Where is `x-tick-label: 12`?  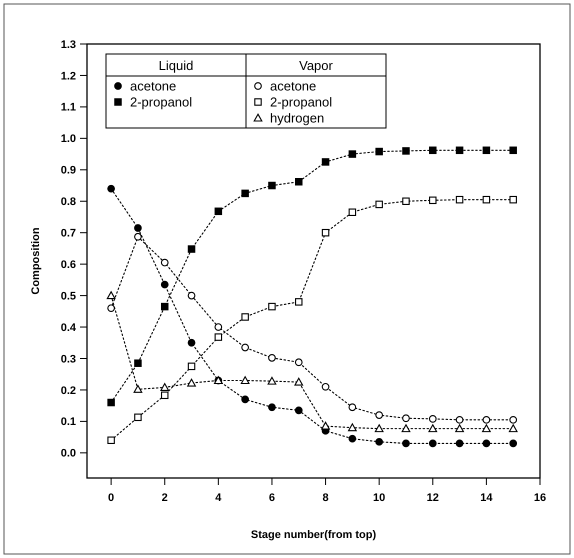 x-tick-label: 12 is located at coordinates (432, 498).